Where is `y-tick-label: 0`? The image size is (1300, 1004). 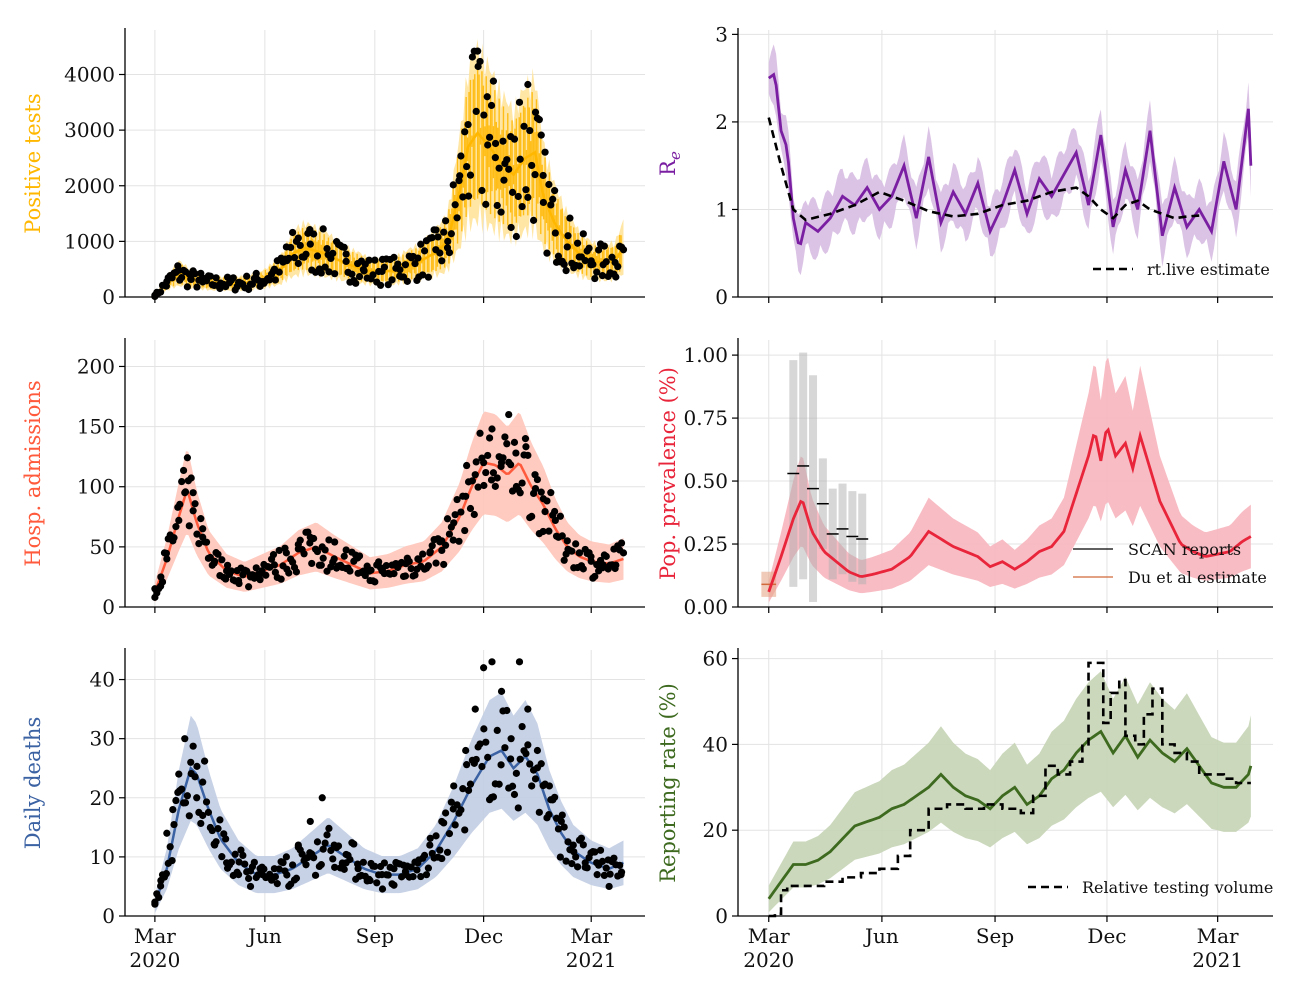 y-tick-label: 0 is located at coordinates (721, 297).